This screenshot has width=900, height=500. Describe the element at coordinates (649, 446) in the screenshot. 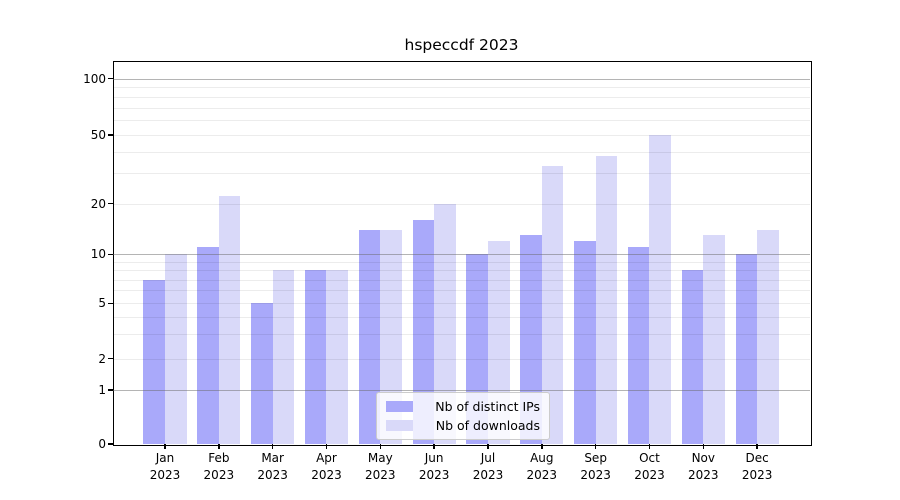

I see `x-tick-mark-oct` at that location.